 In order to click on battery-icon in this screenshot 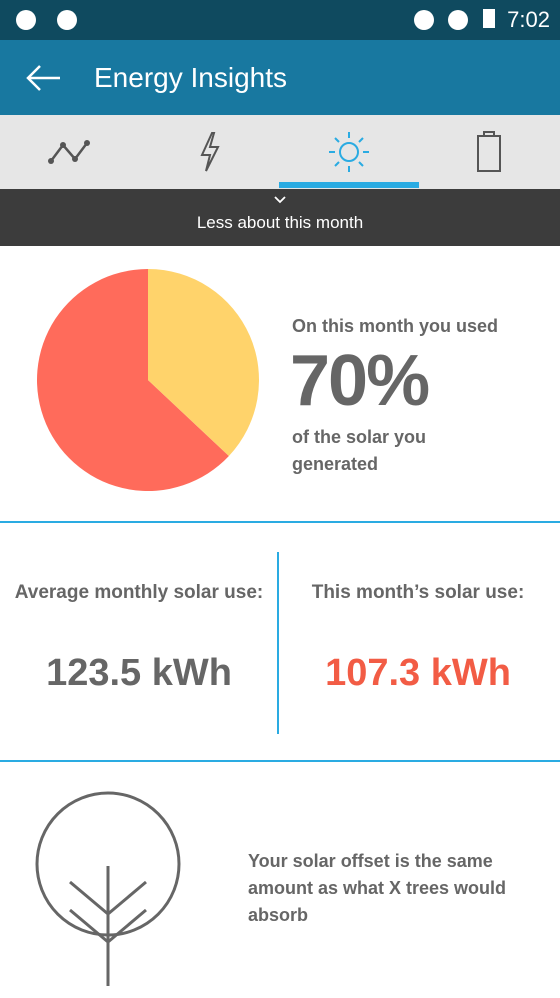, I will do `click(489, 151)`.